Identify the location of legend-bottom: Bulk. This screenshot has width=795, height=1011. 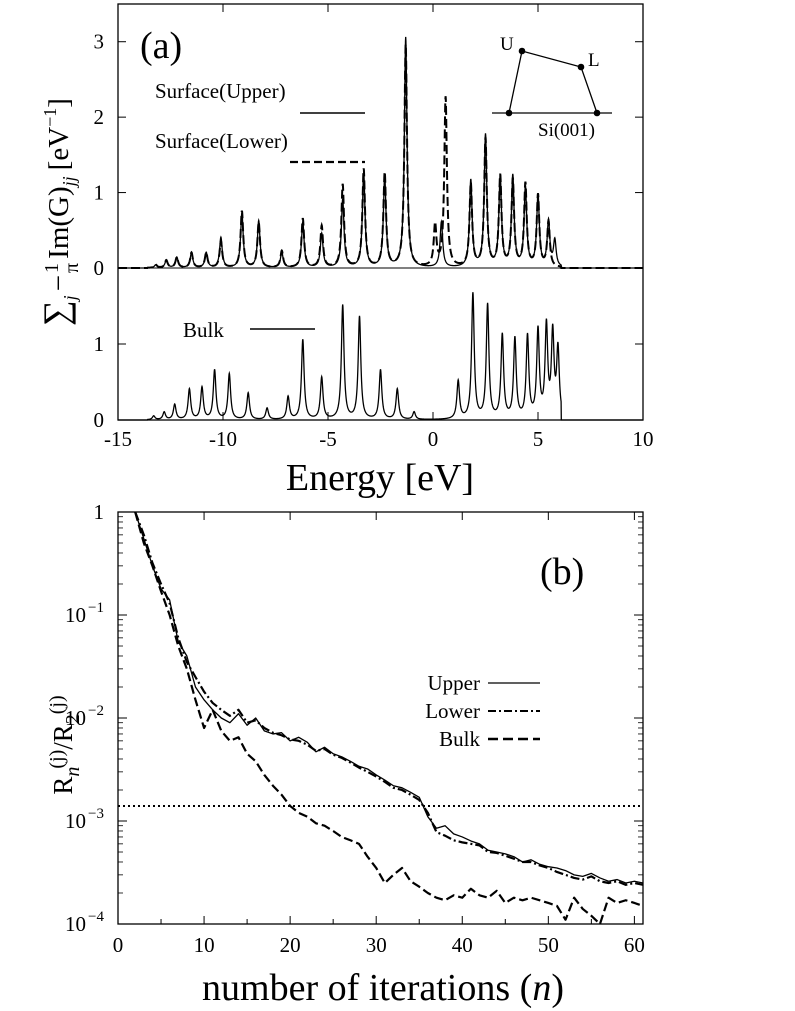
(249, 330).